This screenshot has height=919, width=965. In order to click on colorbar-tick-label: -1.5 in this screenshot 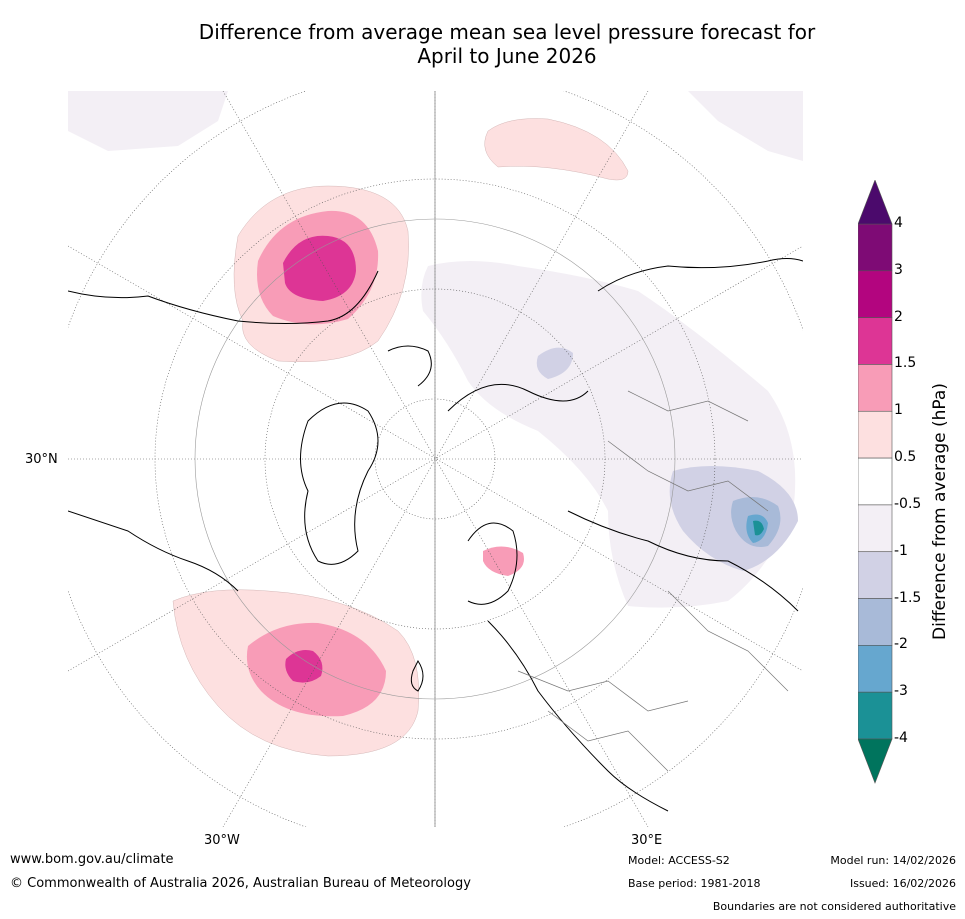, I will do `click(908, 597)`.